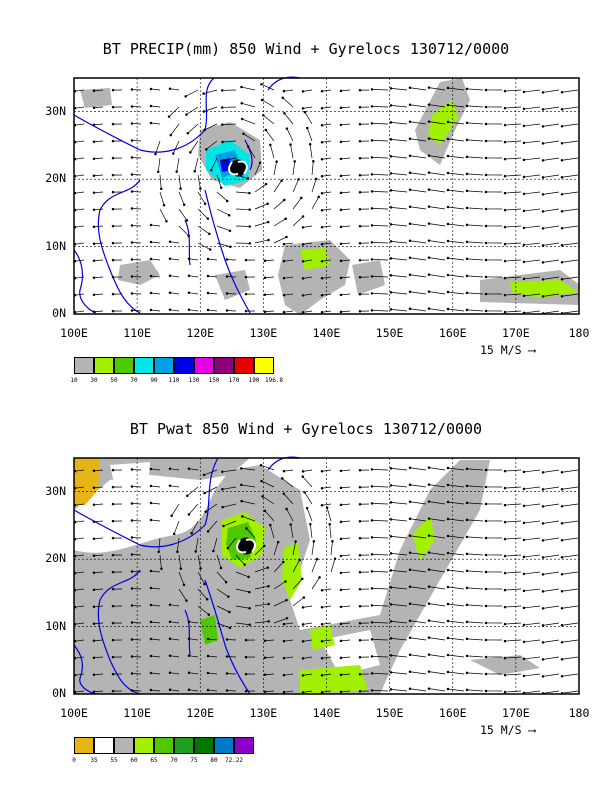  Describe the element at coordinates (74, 713) in the screenshot. I see `x-tick-label: 100E` at that location.